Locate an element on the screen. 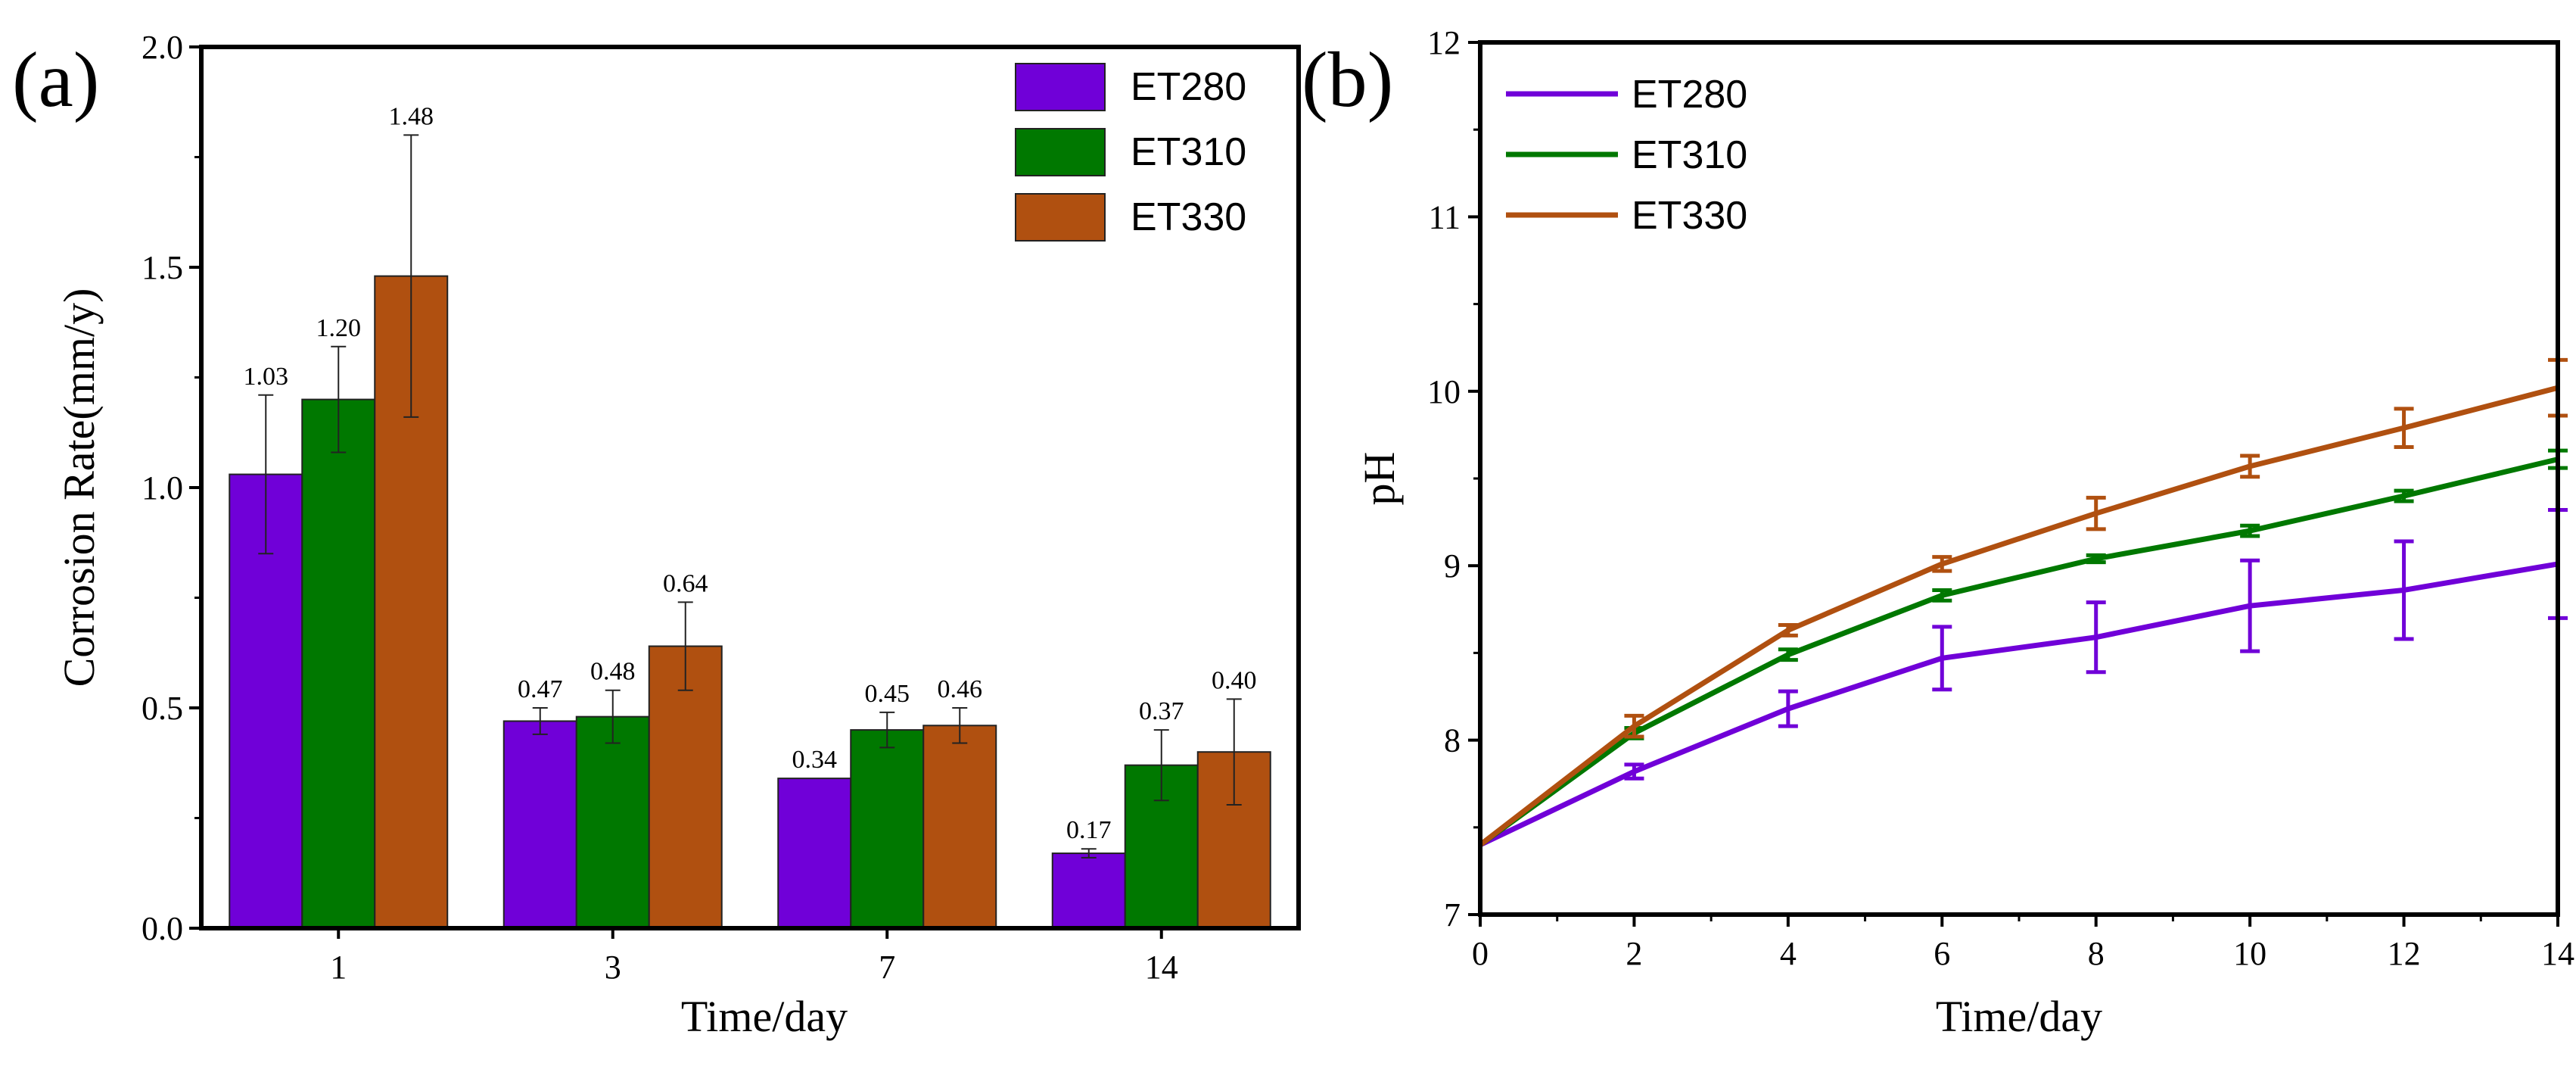 This screenshot has height=1066, width=2576. y-tick-label: 11 is located at coordinates (1445, 216).